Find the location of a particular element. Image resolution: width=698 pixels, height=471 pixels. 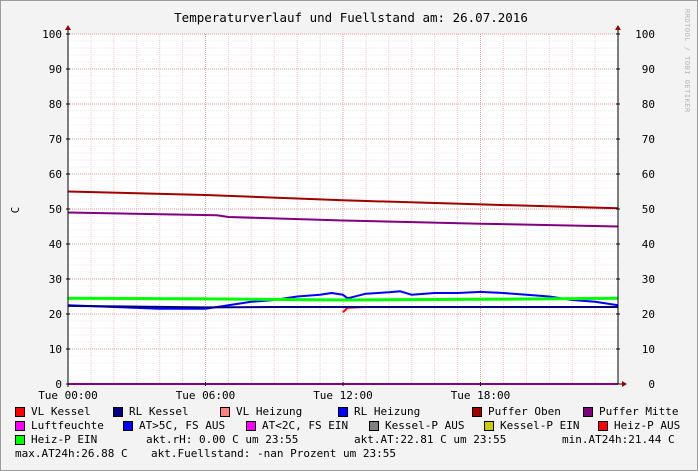

y-tick-label-left: 70 is located at coordinates (55, 139).